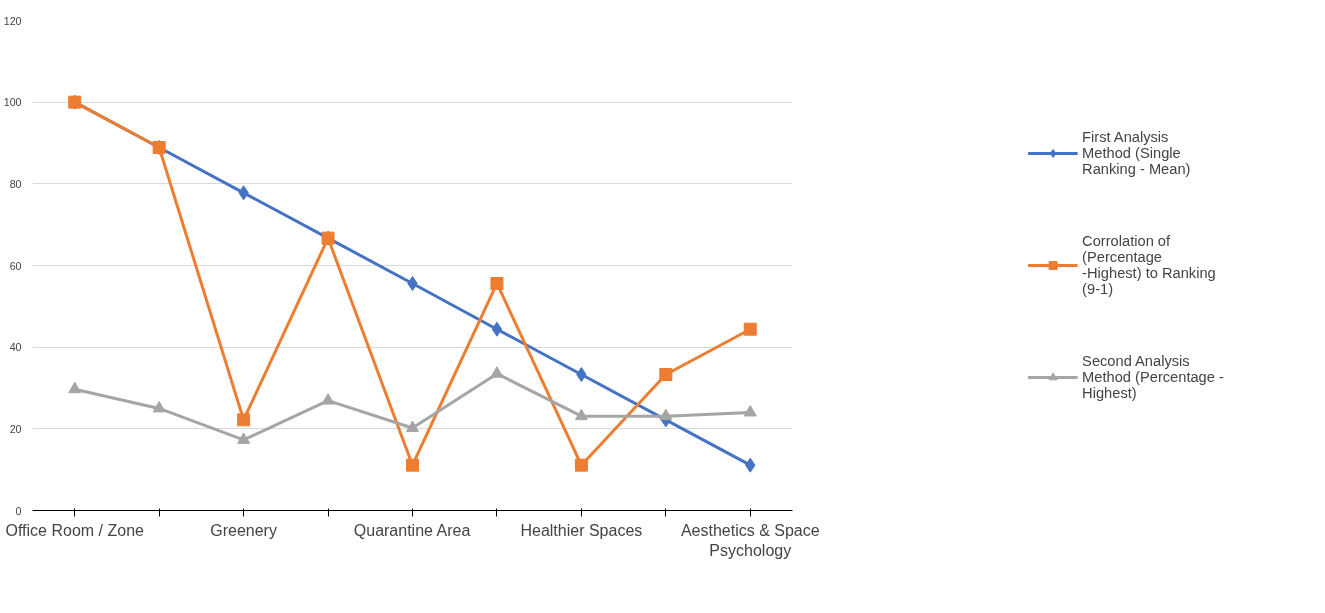  I want to click on legend-label: First Analysis Method (Single Ranking - Mean), so click(1136, 153).